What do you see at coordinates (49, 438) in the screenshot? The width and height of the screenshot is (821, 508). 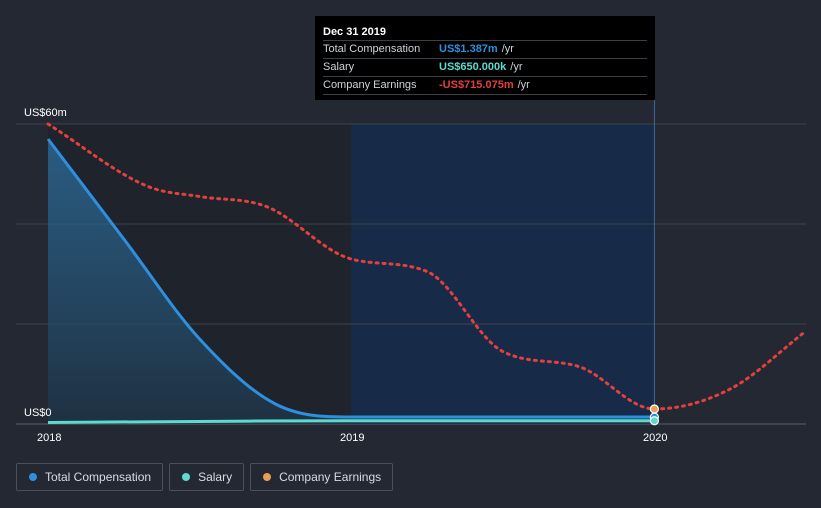 I see `x-tick-label-2018: 2018` at bounding box center [49, 438].